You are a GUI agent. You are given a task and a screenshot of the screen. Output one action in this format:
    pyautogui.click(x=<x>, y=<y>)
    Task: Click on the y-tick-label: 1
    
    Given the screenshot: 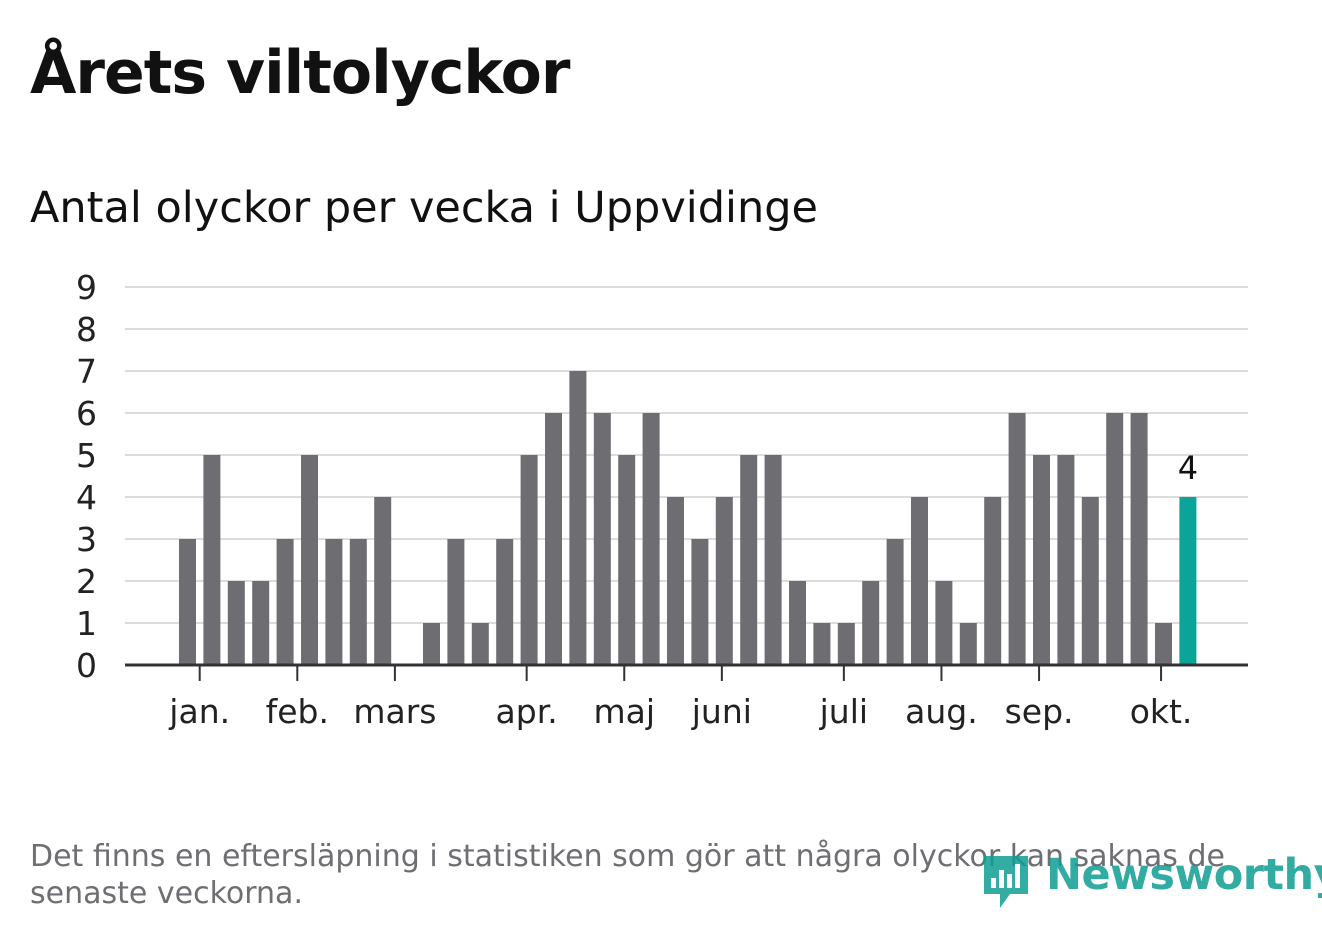 What is the action you would take?
    pyautogui.click(x=86, y=623)
    